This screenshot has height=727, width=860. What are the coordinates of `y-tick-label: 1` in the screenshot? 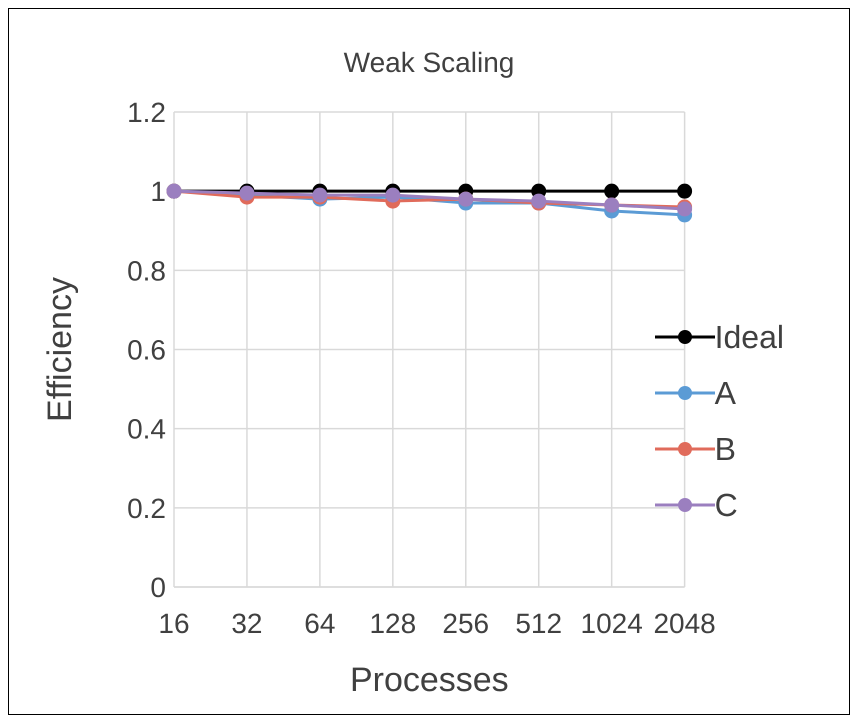 It's located at (158, 192).